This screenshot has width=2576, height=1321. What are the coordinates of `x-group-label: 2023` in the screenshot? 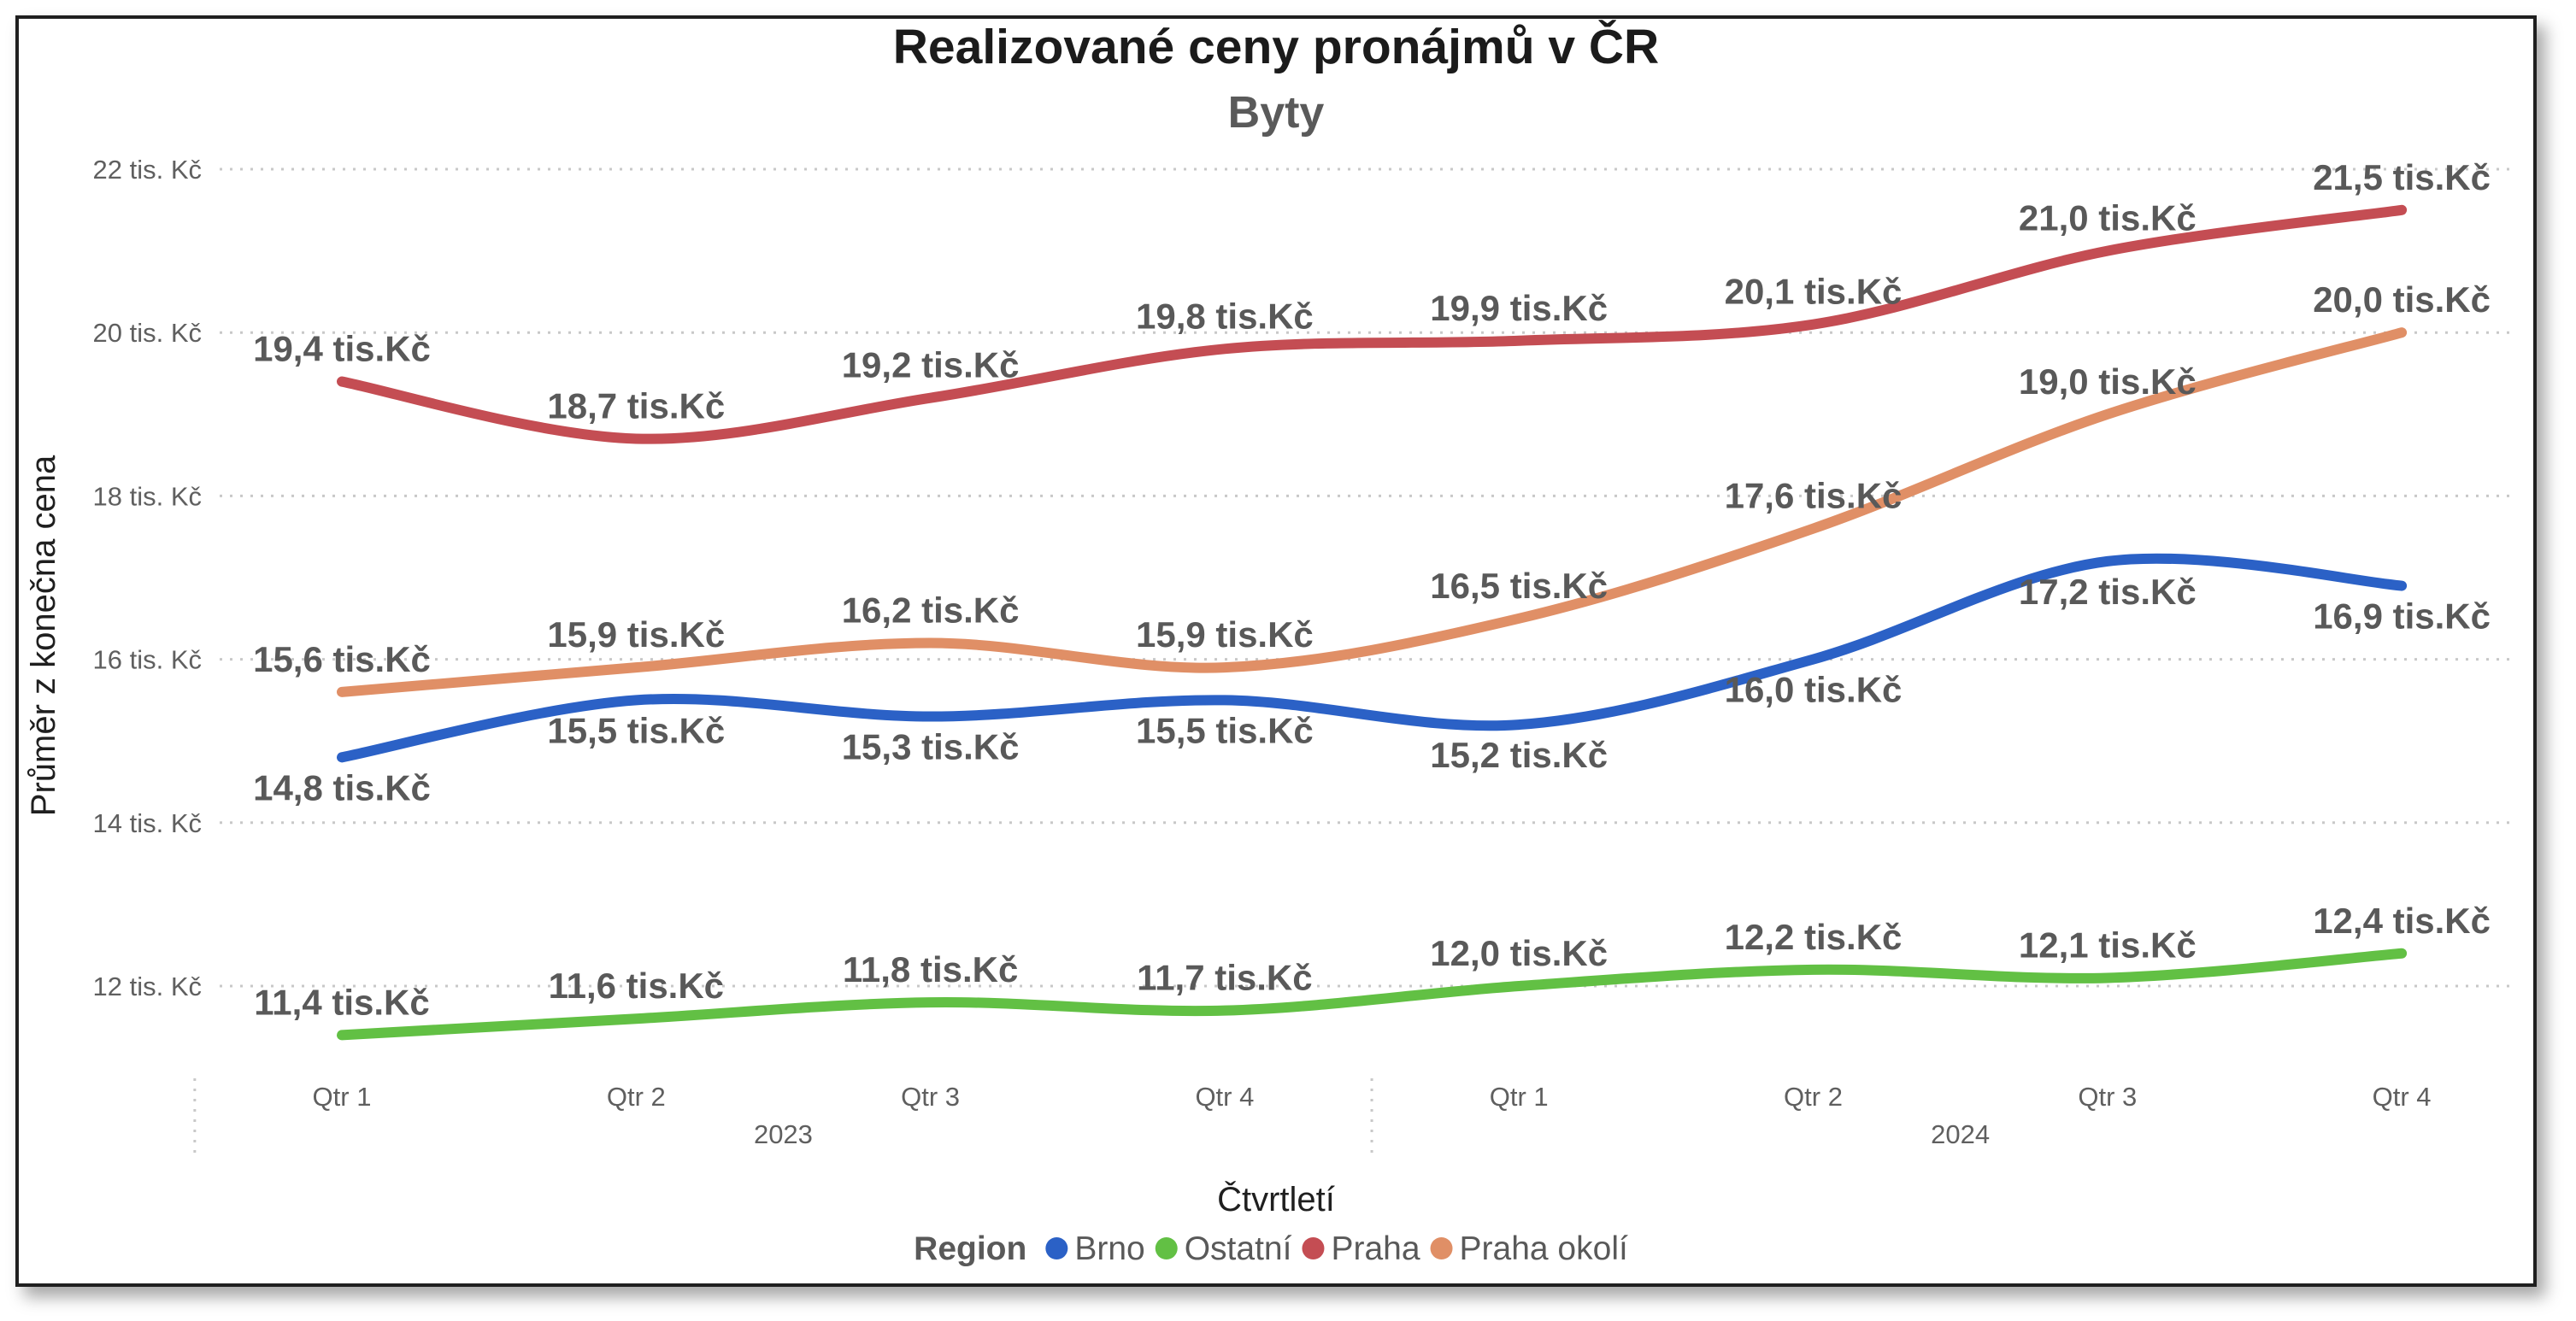 It's located at (783, 1134).